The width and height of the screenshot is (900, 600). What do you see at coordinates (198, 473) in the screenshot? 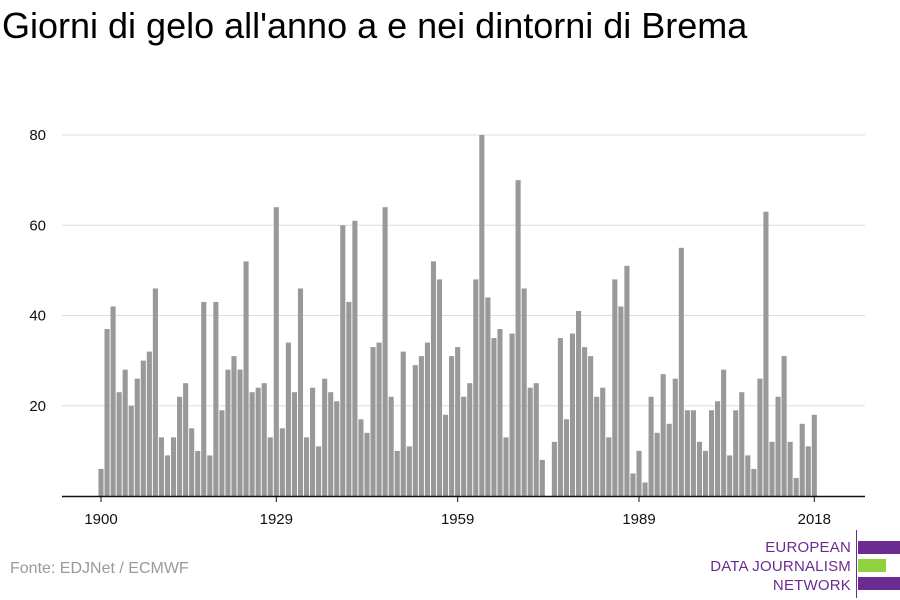
I see `bar-1916` at bounding box center [198, 473].